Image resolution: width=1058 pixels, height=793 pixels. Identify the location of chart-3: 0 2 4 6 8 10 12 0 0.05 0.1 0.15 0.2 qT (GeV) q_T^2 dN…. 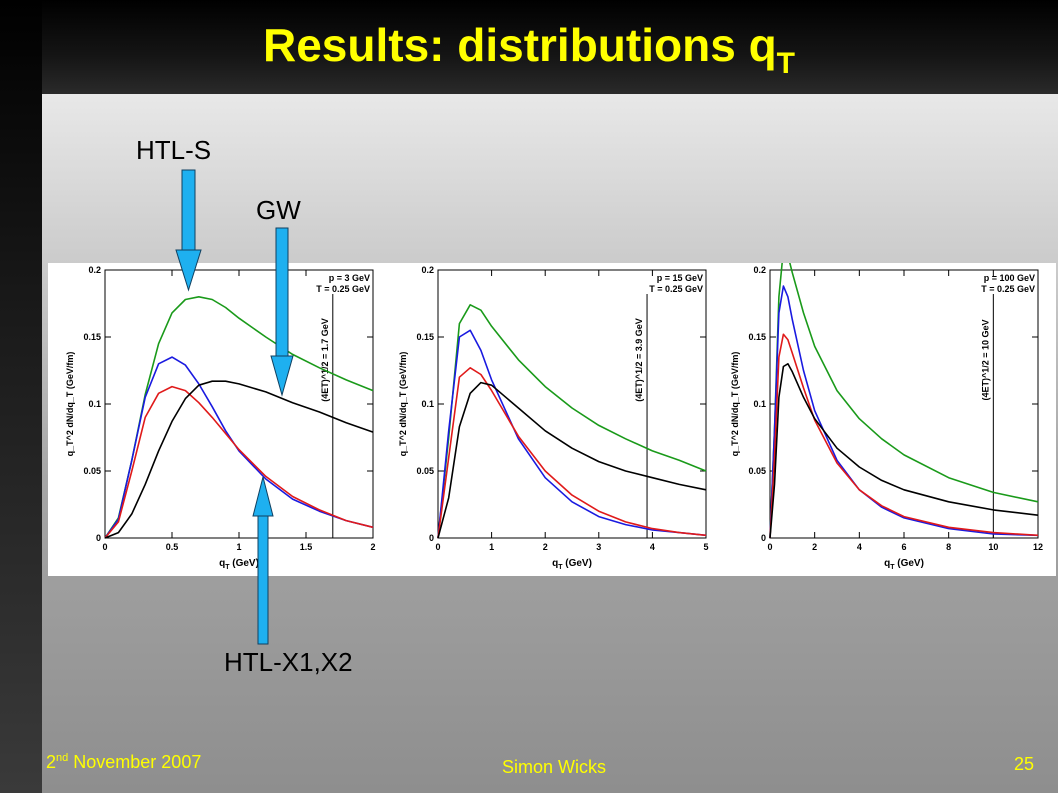
(886, 410).